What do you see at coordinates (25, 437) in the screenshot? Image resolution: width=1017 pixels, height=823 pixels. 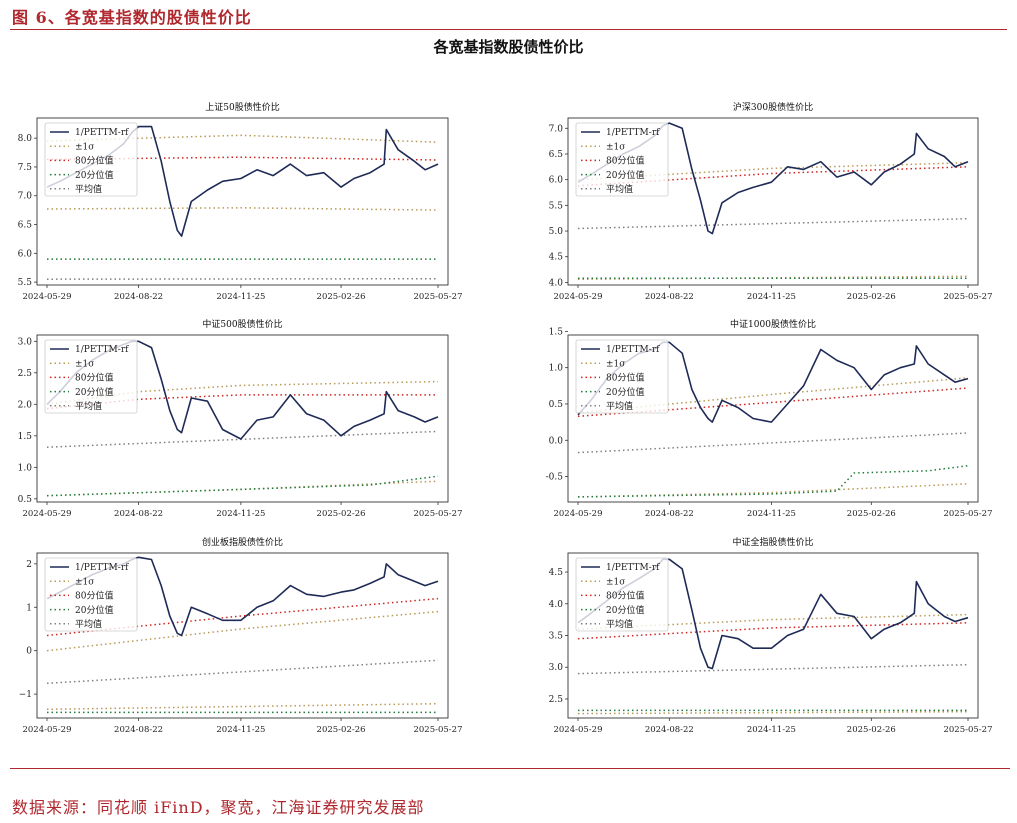 I see `y-tick-label: 1.5` at bounding box center [25, 437].